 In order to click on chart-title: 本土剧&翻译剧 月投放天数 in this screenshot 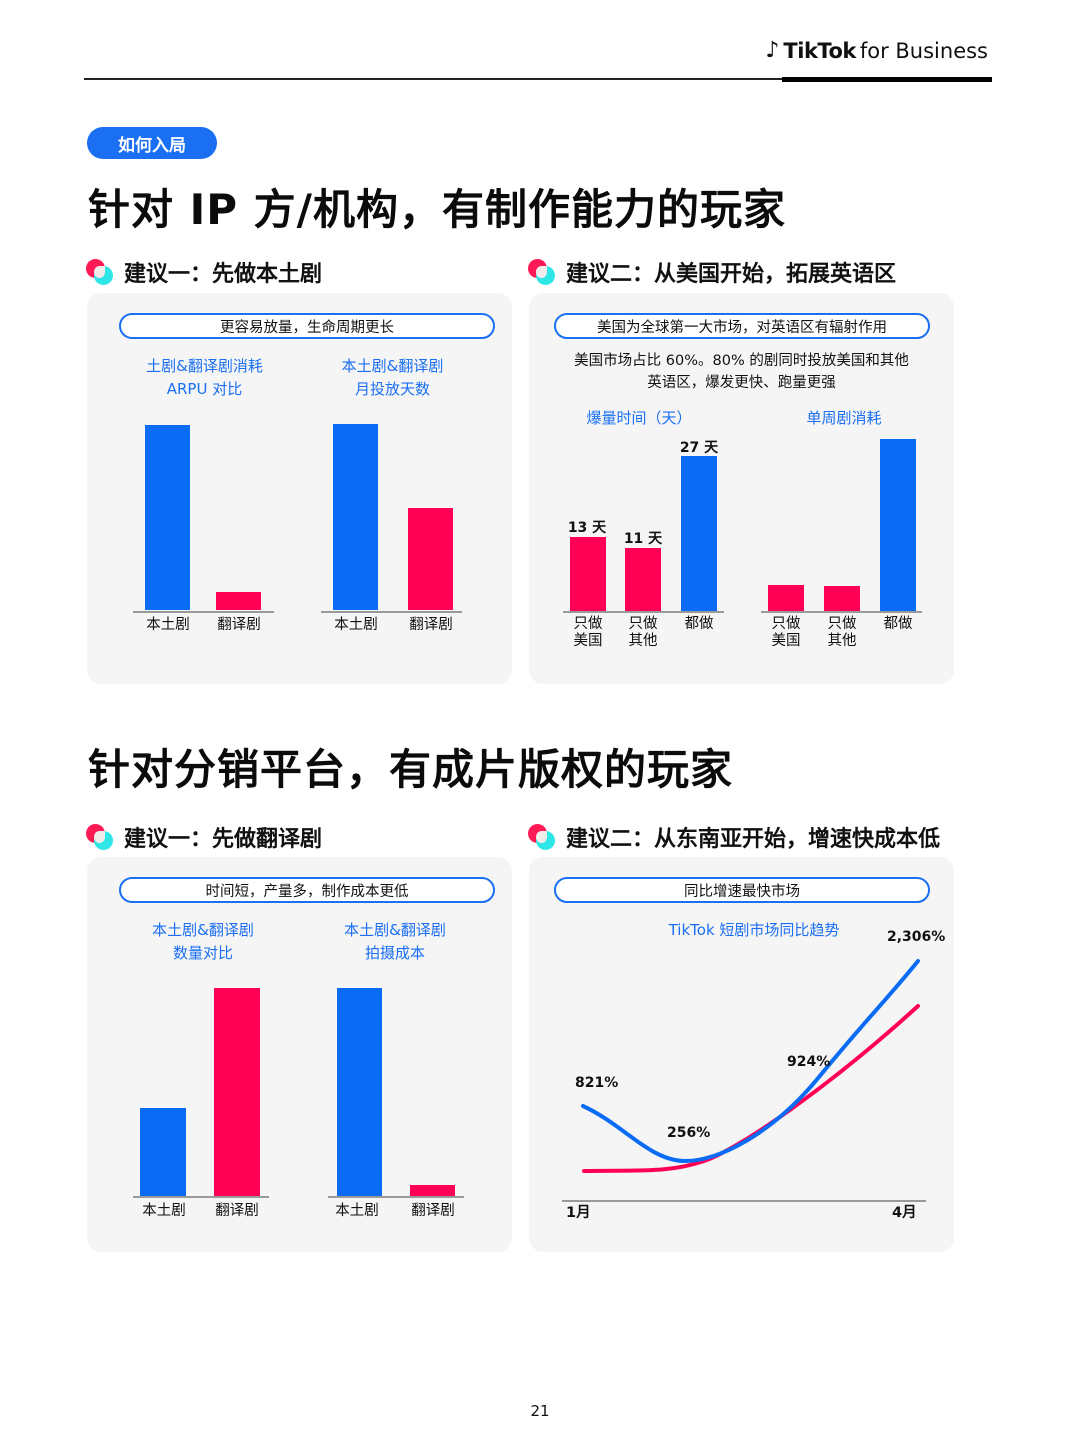, I will do `click(392, 377)`.